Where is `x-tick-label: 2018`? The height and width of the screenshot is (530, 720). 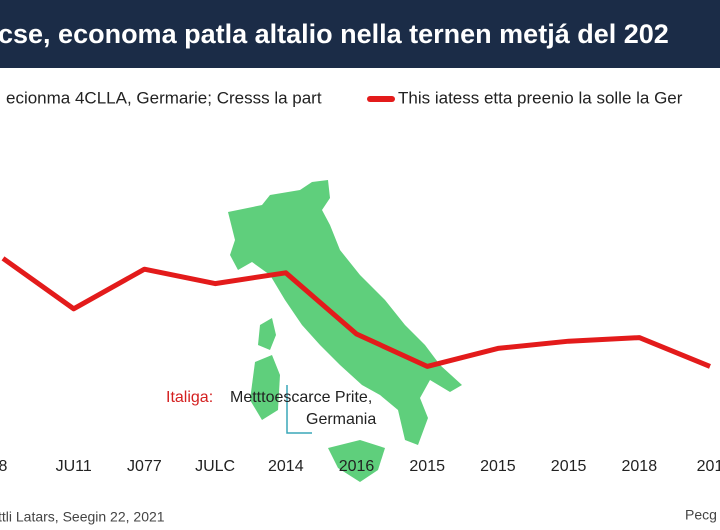
x-tick-label: 2018 is located at coordinates (640, 466).